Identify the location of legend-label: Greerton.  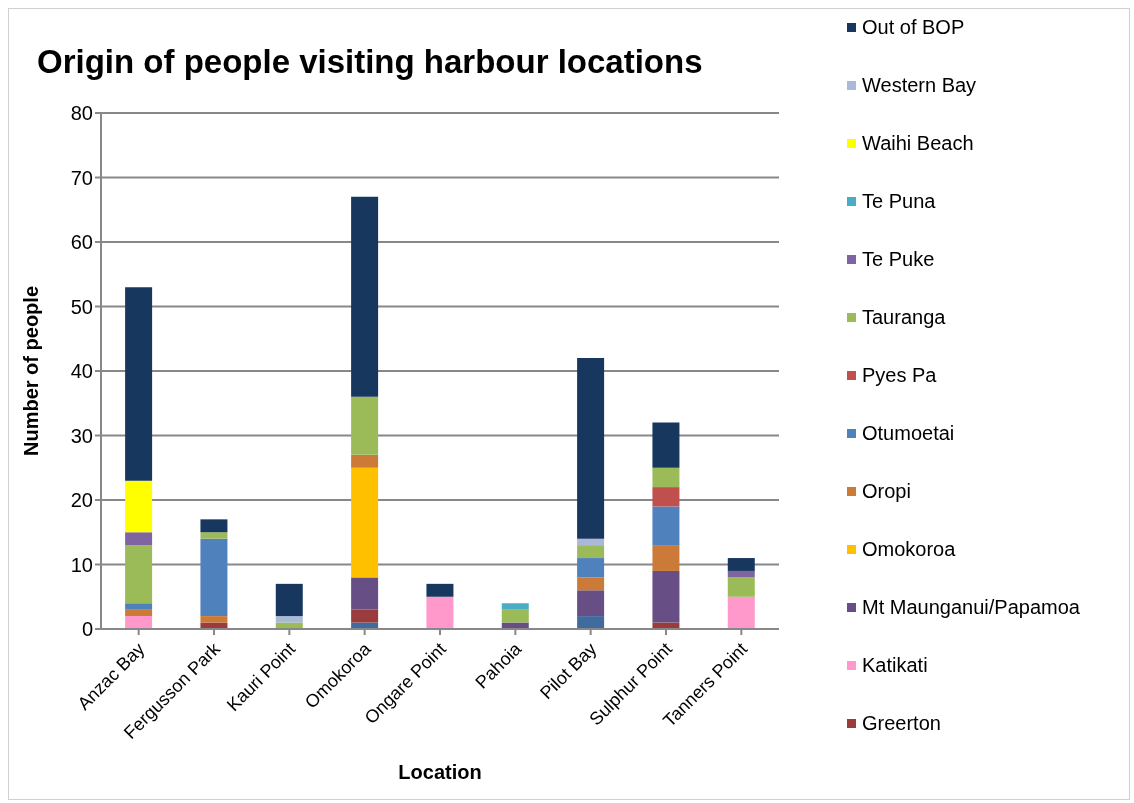
(901, 723).